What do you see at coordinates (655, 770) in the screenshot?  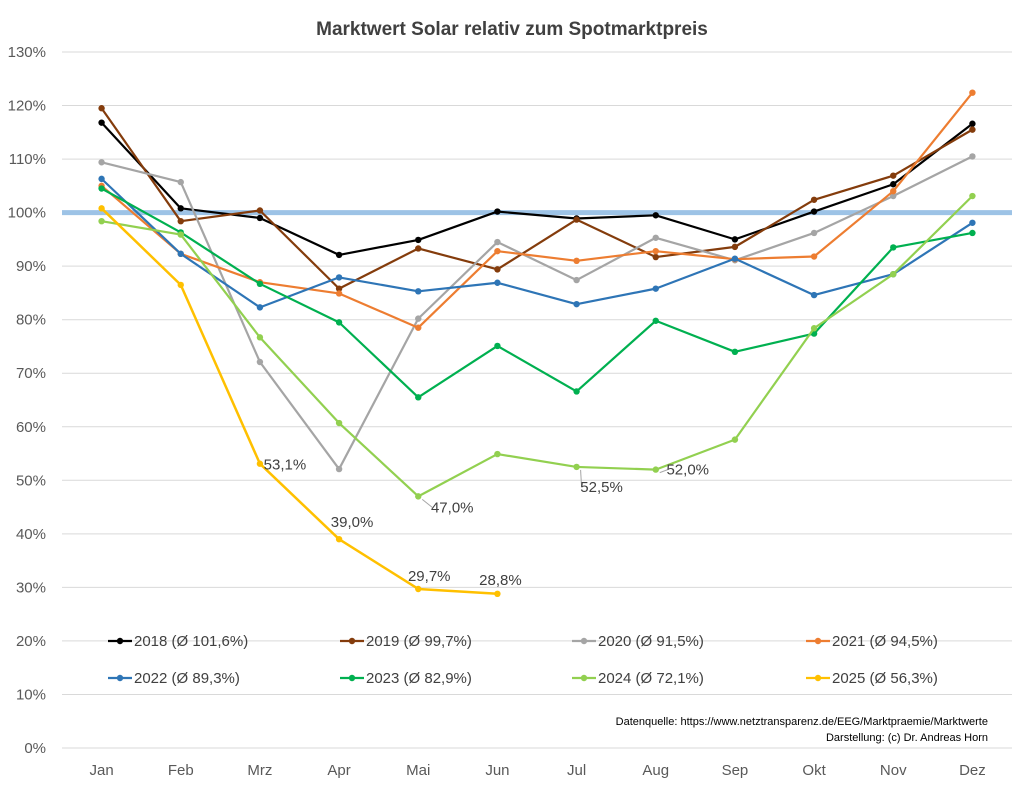 I see `x-tick-label: Aug` at bounding box center [655, 770].